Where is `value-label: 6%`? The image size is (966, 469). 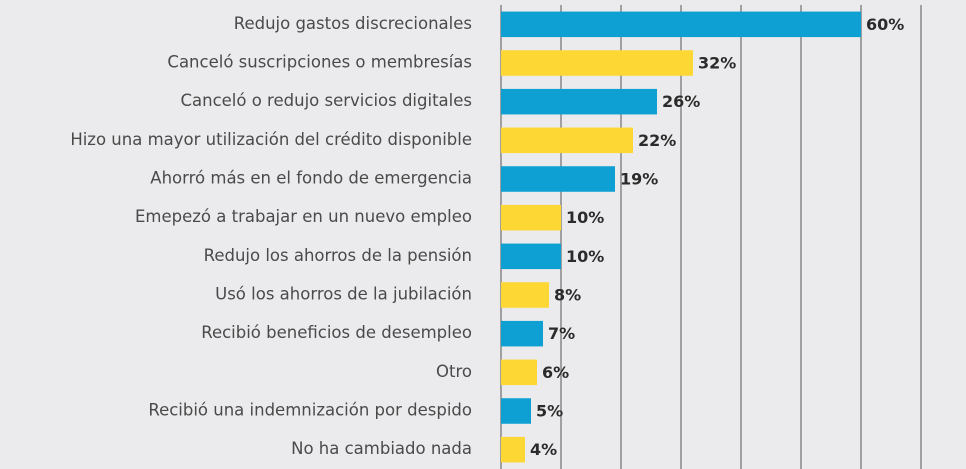
value-label: 6% is located at coordinates (555, 372).